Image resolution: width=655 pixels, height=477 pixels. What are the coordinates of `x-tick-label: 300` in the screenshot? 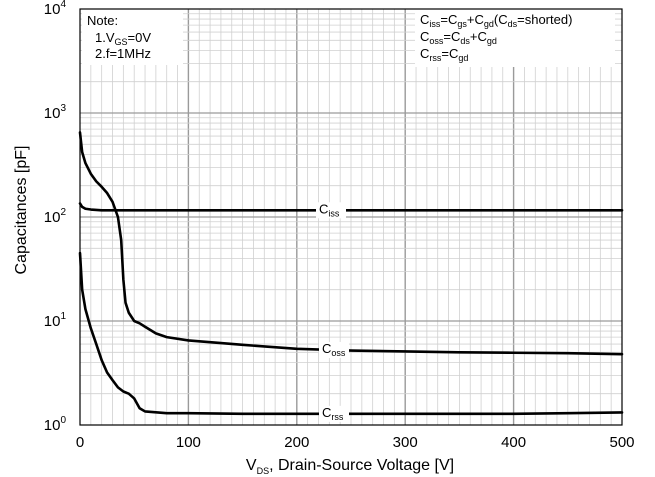 It's located at (405, 442).